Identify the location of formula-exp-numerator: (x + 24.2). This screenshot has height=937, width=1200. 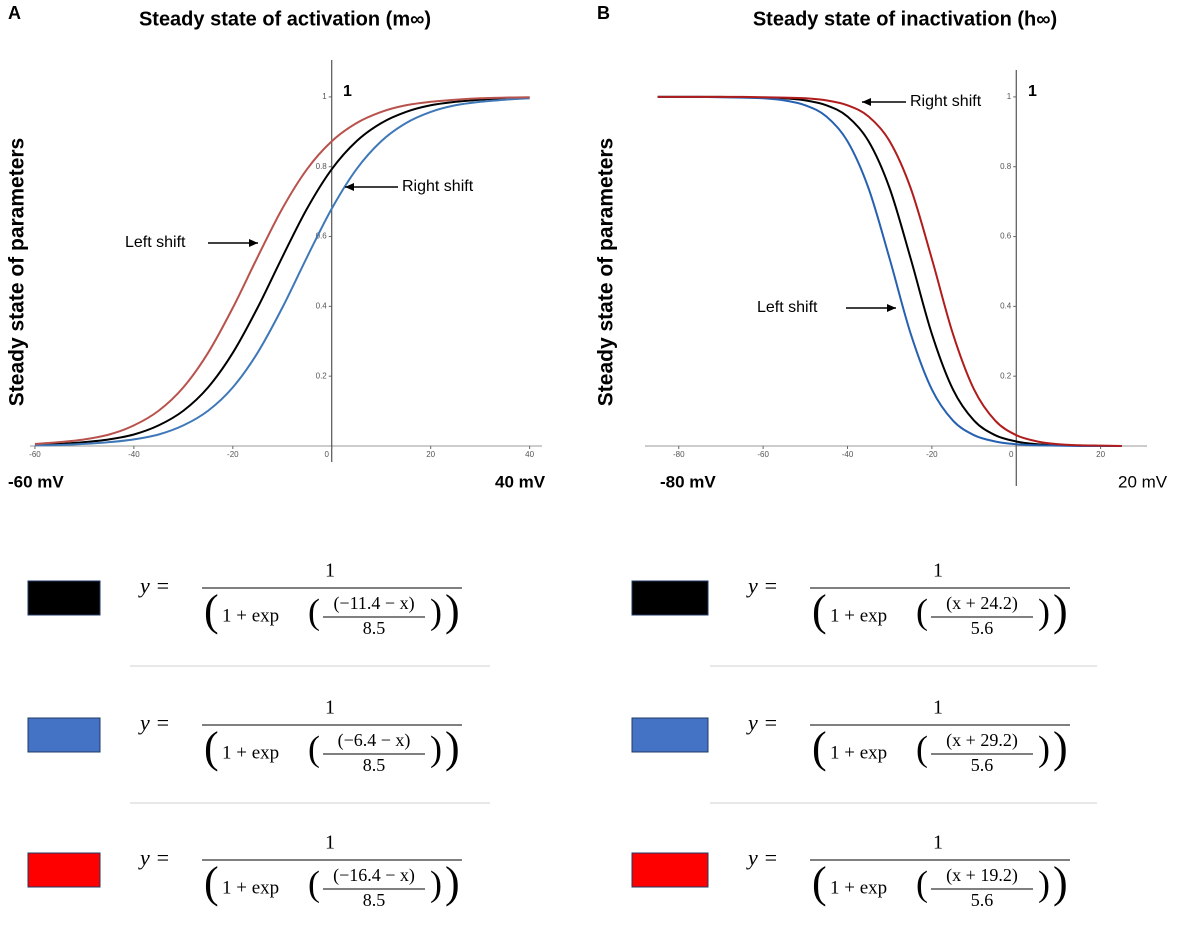
(982, 603).